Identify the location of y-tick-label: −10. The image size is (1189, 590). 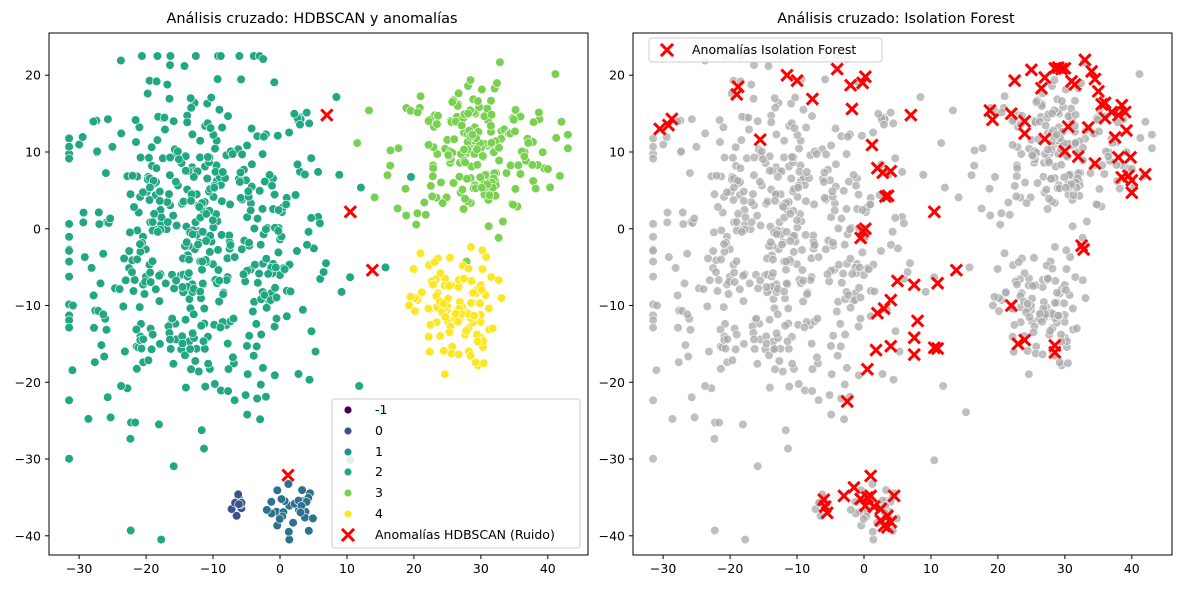
(612, 305).